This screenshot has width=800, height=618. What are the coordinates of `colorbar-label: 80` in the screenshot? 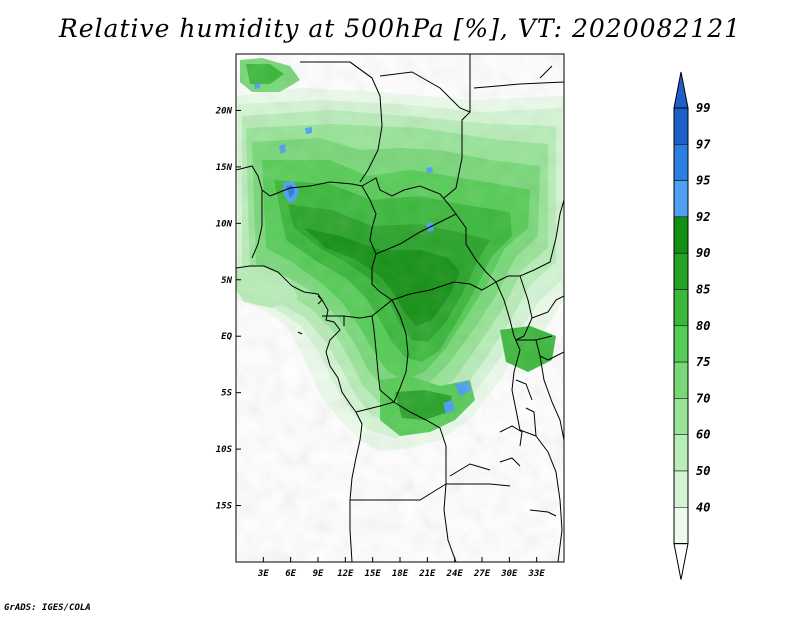 It's located at (703, 326).